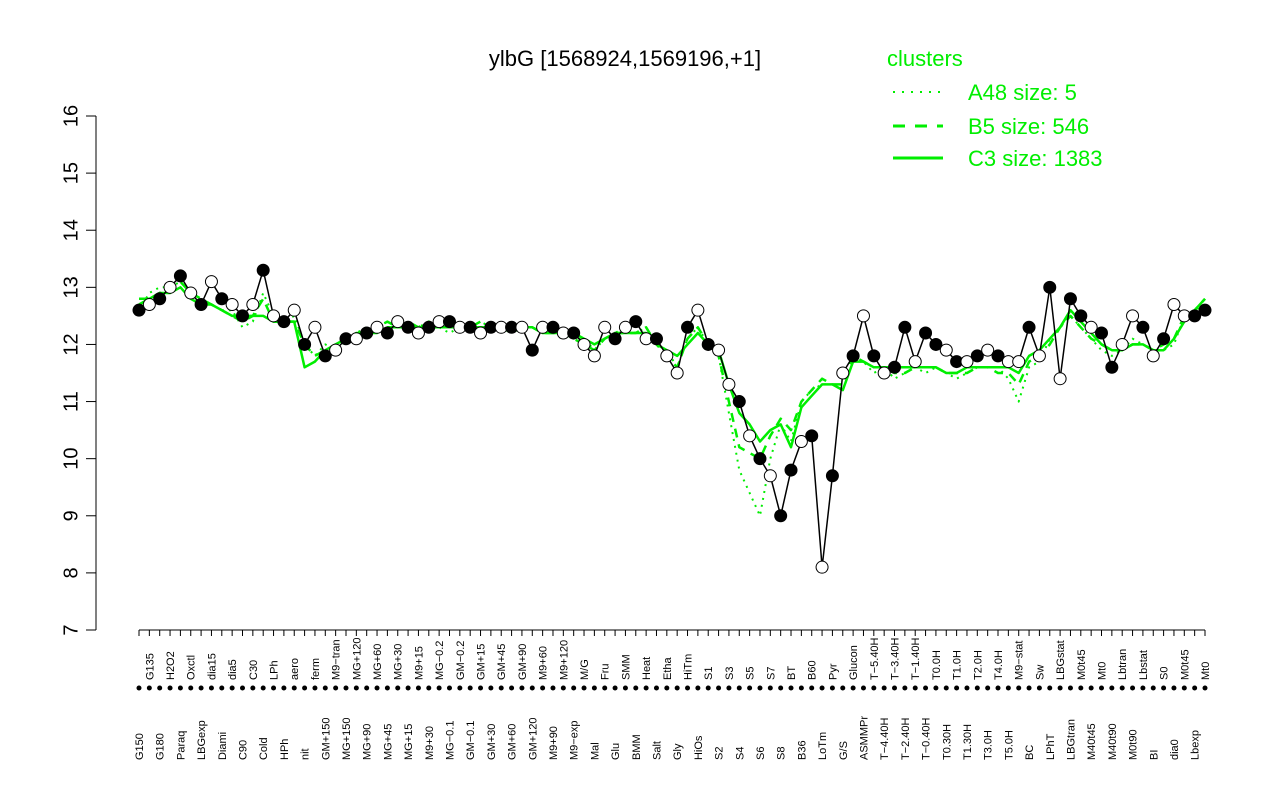 This screenshot has width=1280, height=805. Describe the element at coordinates (925, 58) in the screenshot. I see `legend-title: clusters` at that location.